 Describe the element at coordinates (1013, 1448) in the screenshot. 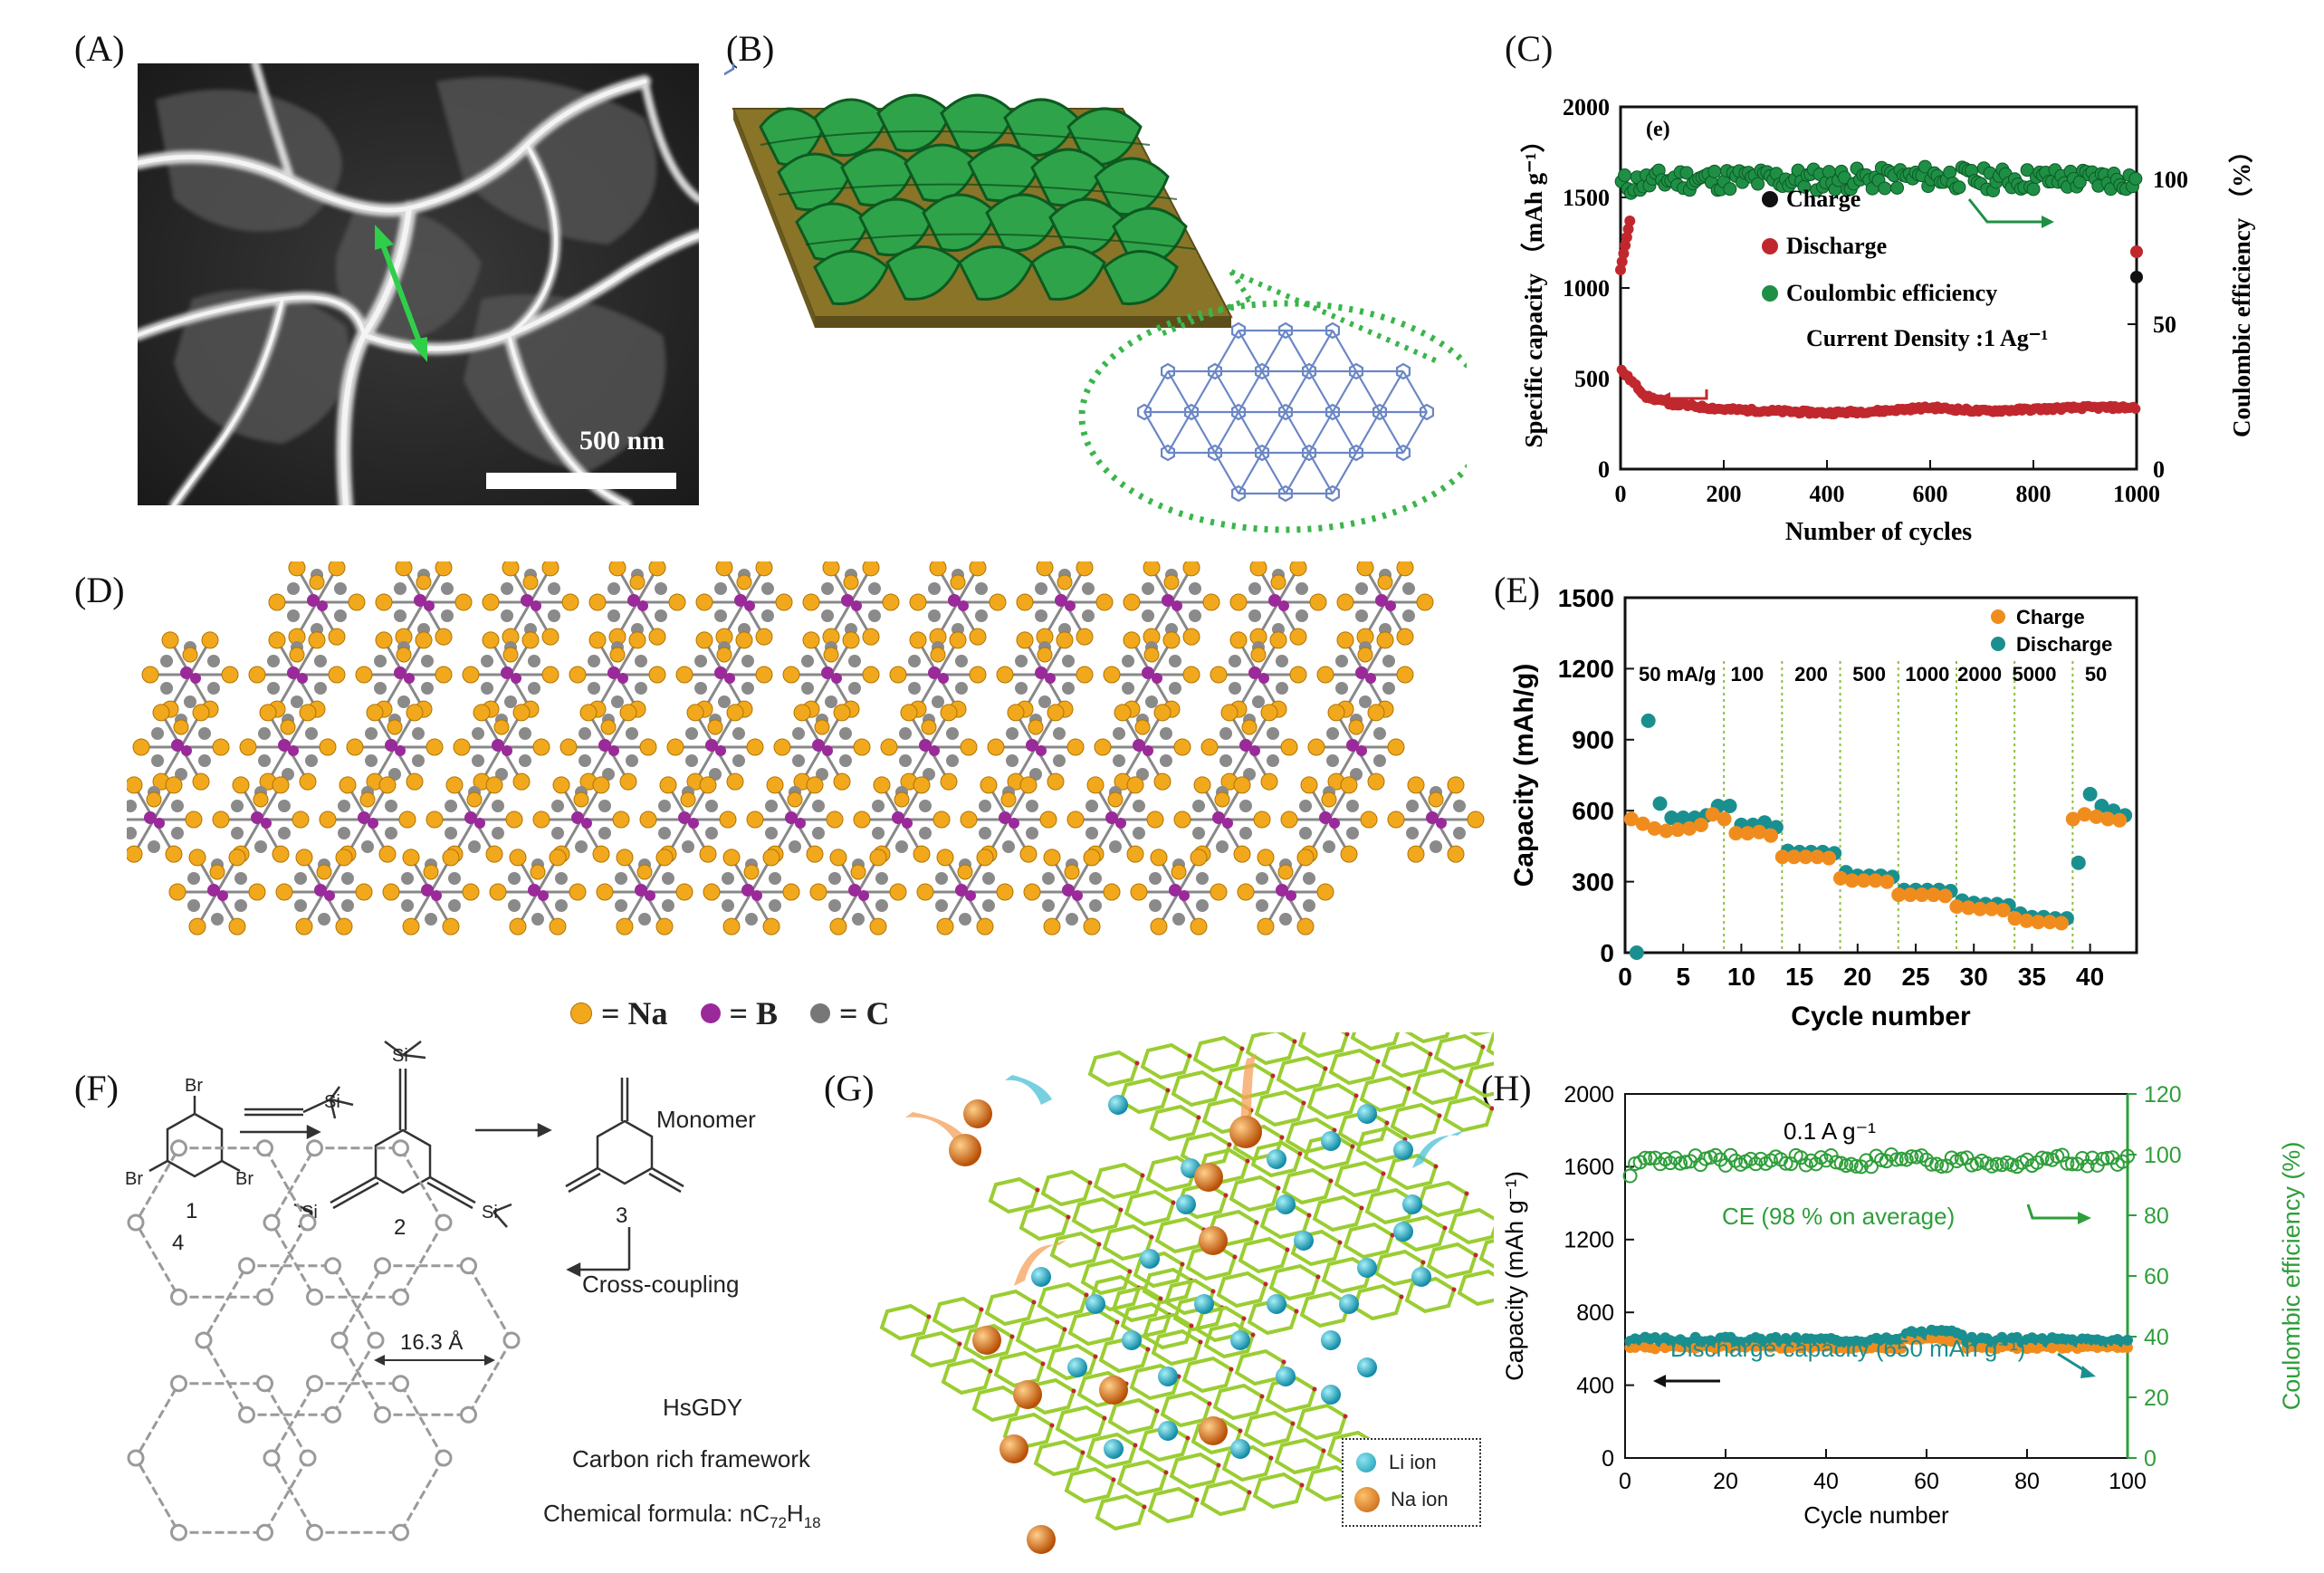

I see `na-ion` at that location.